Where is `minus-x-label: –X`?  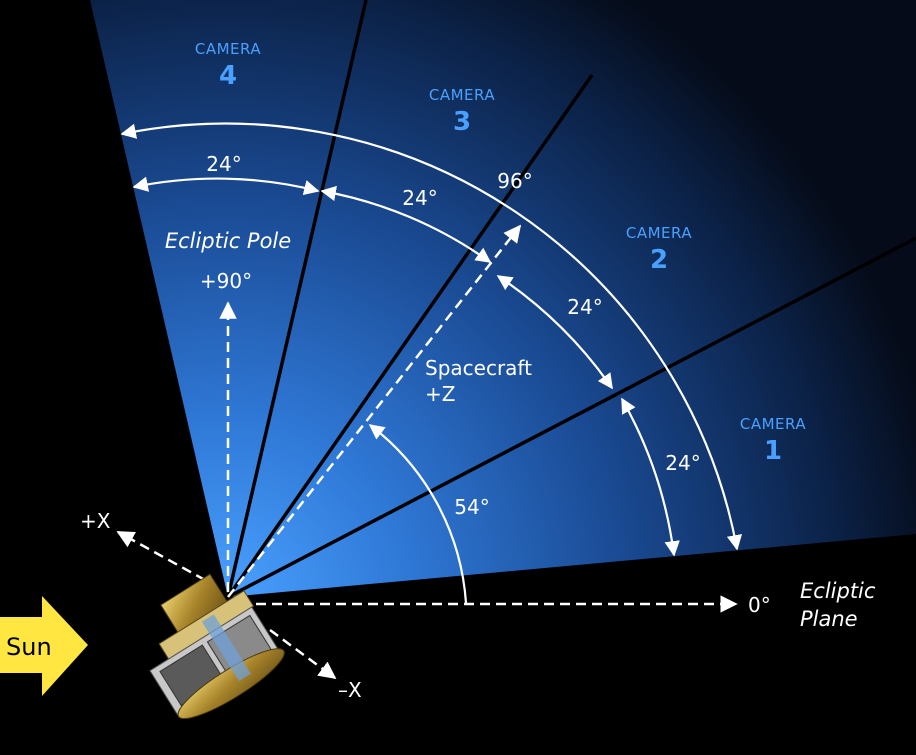 minus-x-label: –X is located at coordinates (350, 690).